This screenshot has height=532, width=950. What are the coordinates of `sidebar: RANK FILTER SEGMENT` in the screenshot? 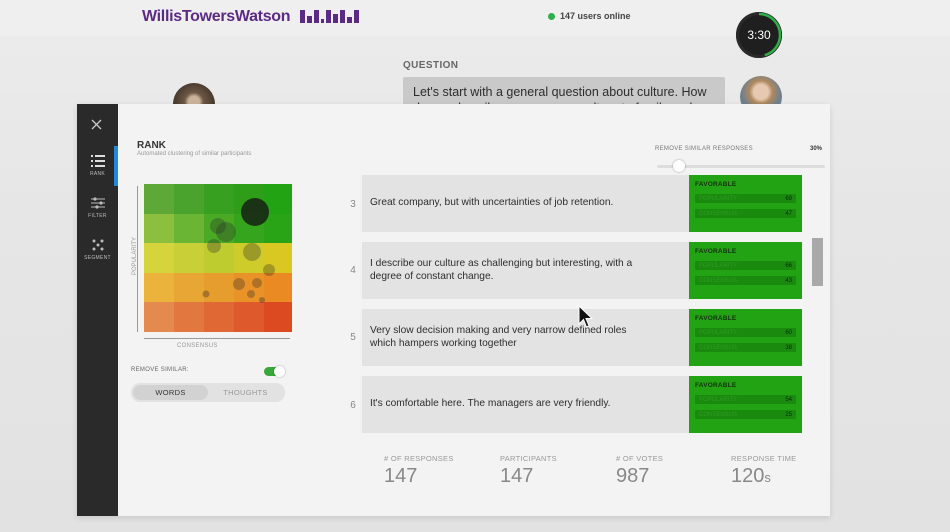 It's located at (97, 310).